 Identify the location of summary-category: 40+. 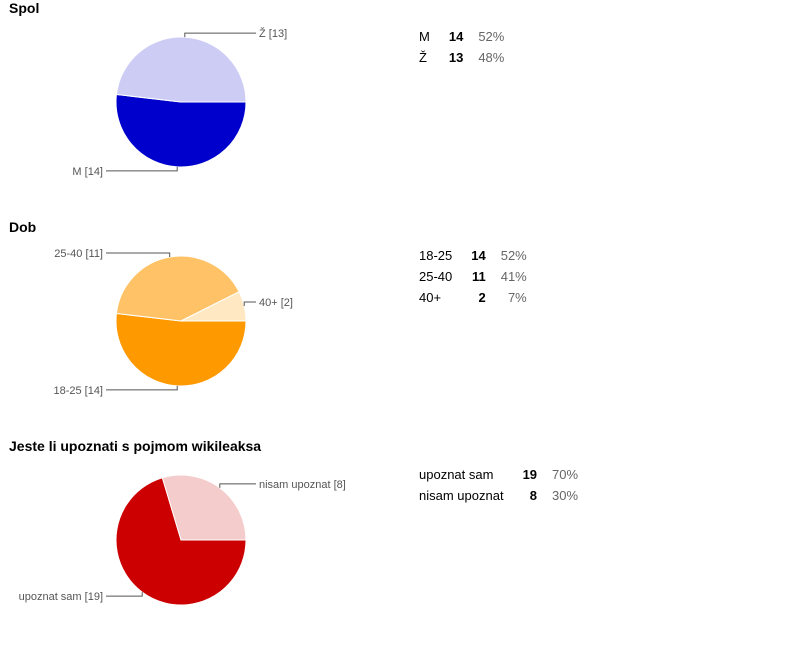
(430, 297).